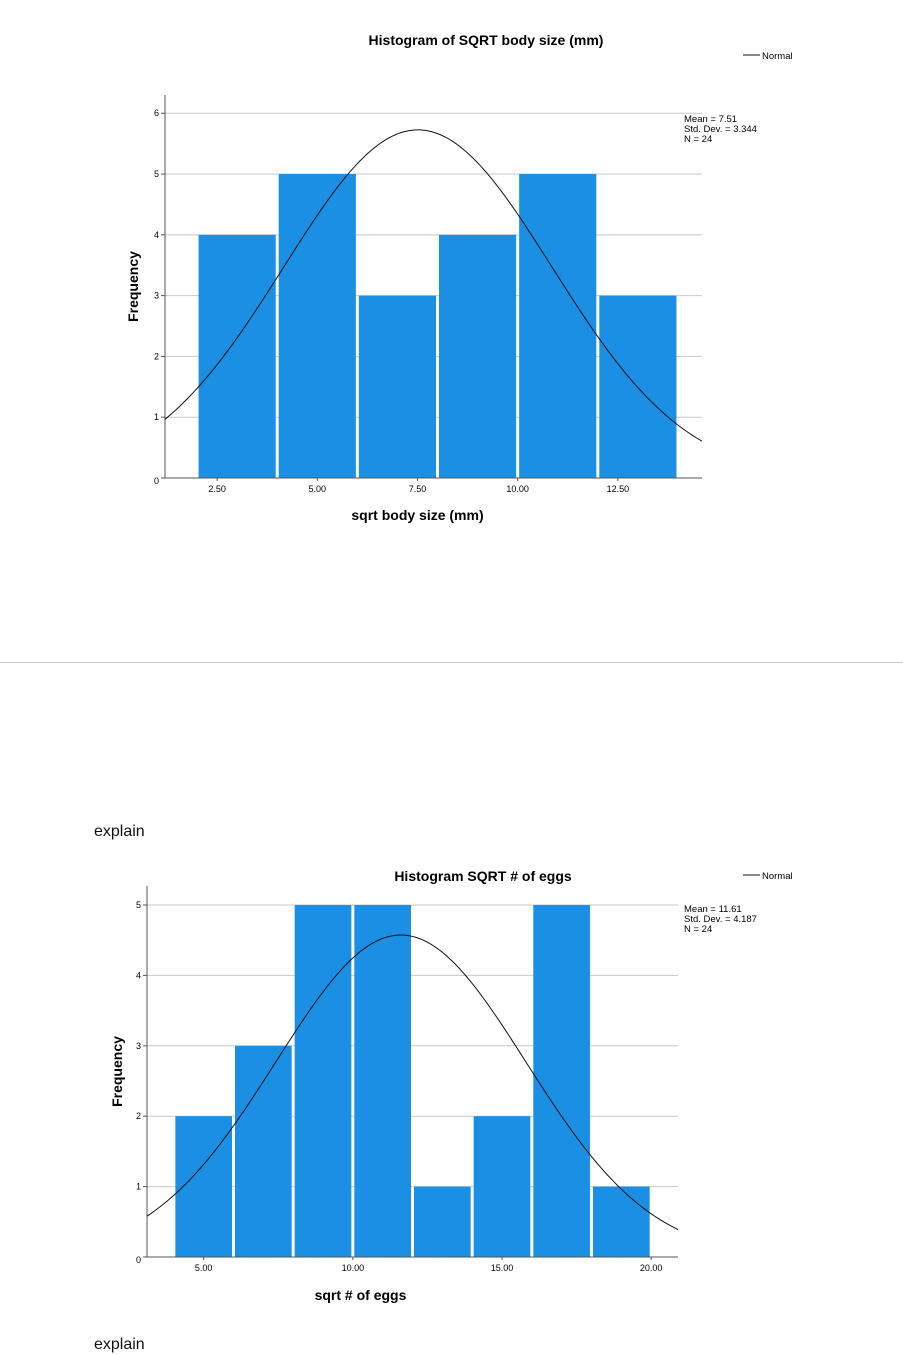 The width and height of the screenshot is (903, 1354). Describe the element at coordinates (720, 129) in the screenshot. I see `stat-label: Std. Dev. = 3.344` at that location.